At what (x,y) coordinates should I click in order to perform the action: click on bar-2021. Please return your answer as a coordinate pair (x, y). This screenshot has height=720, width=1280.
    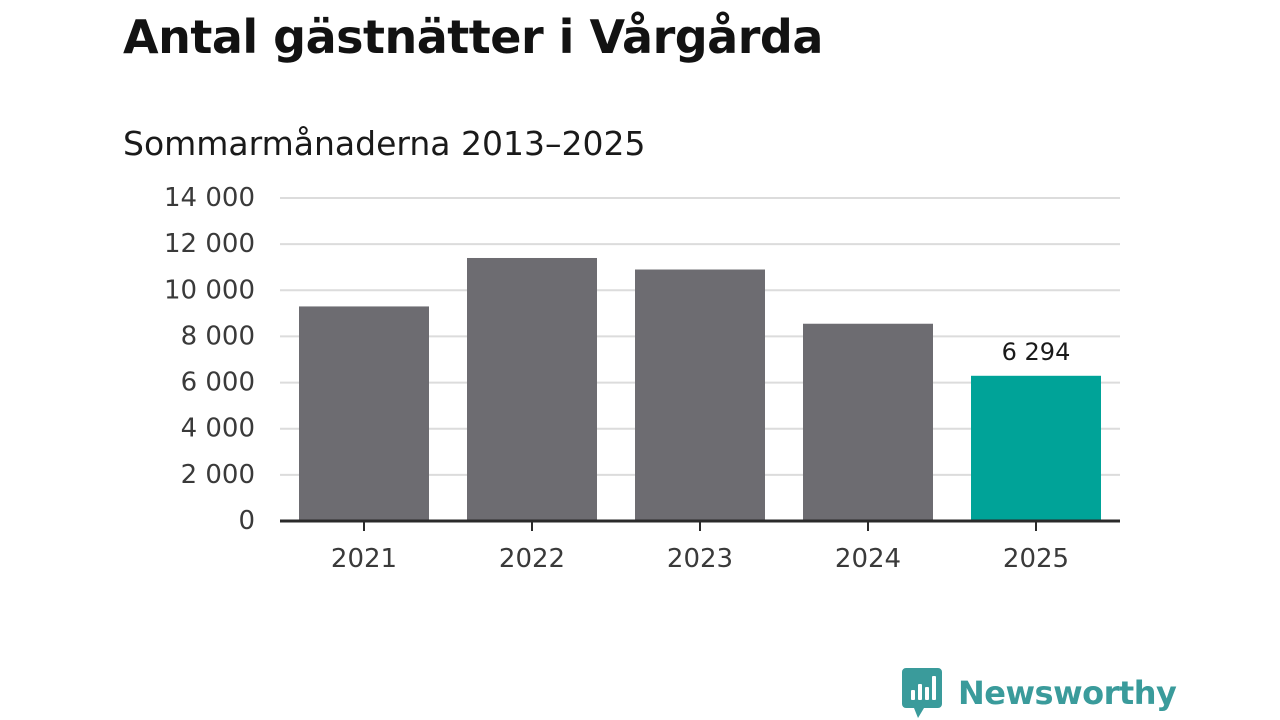
    Looking at the image, I should click on (364, 413).